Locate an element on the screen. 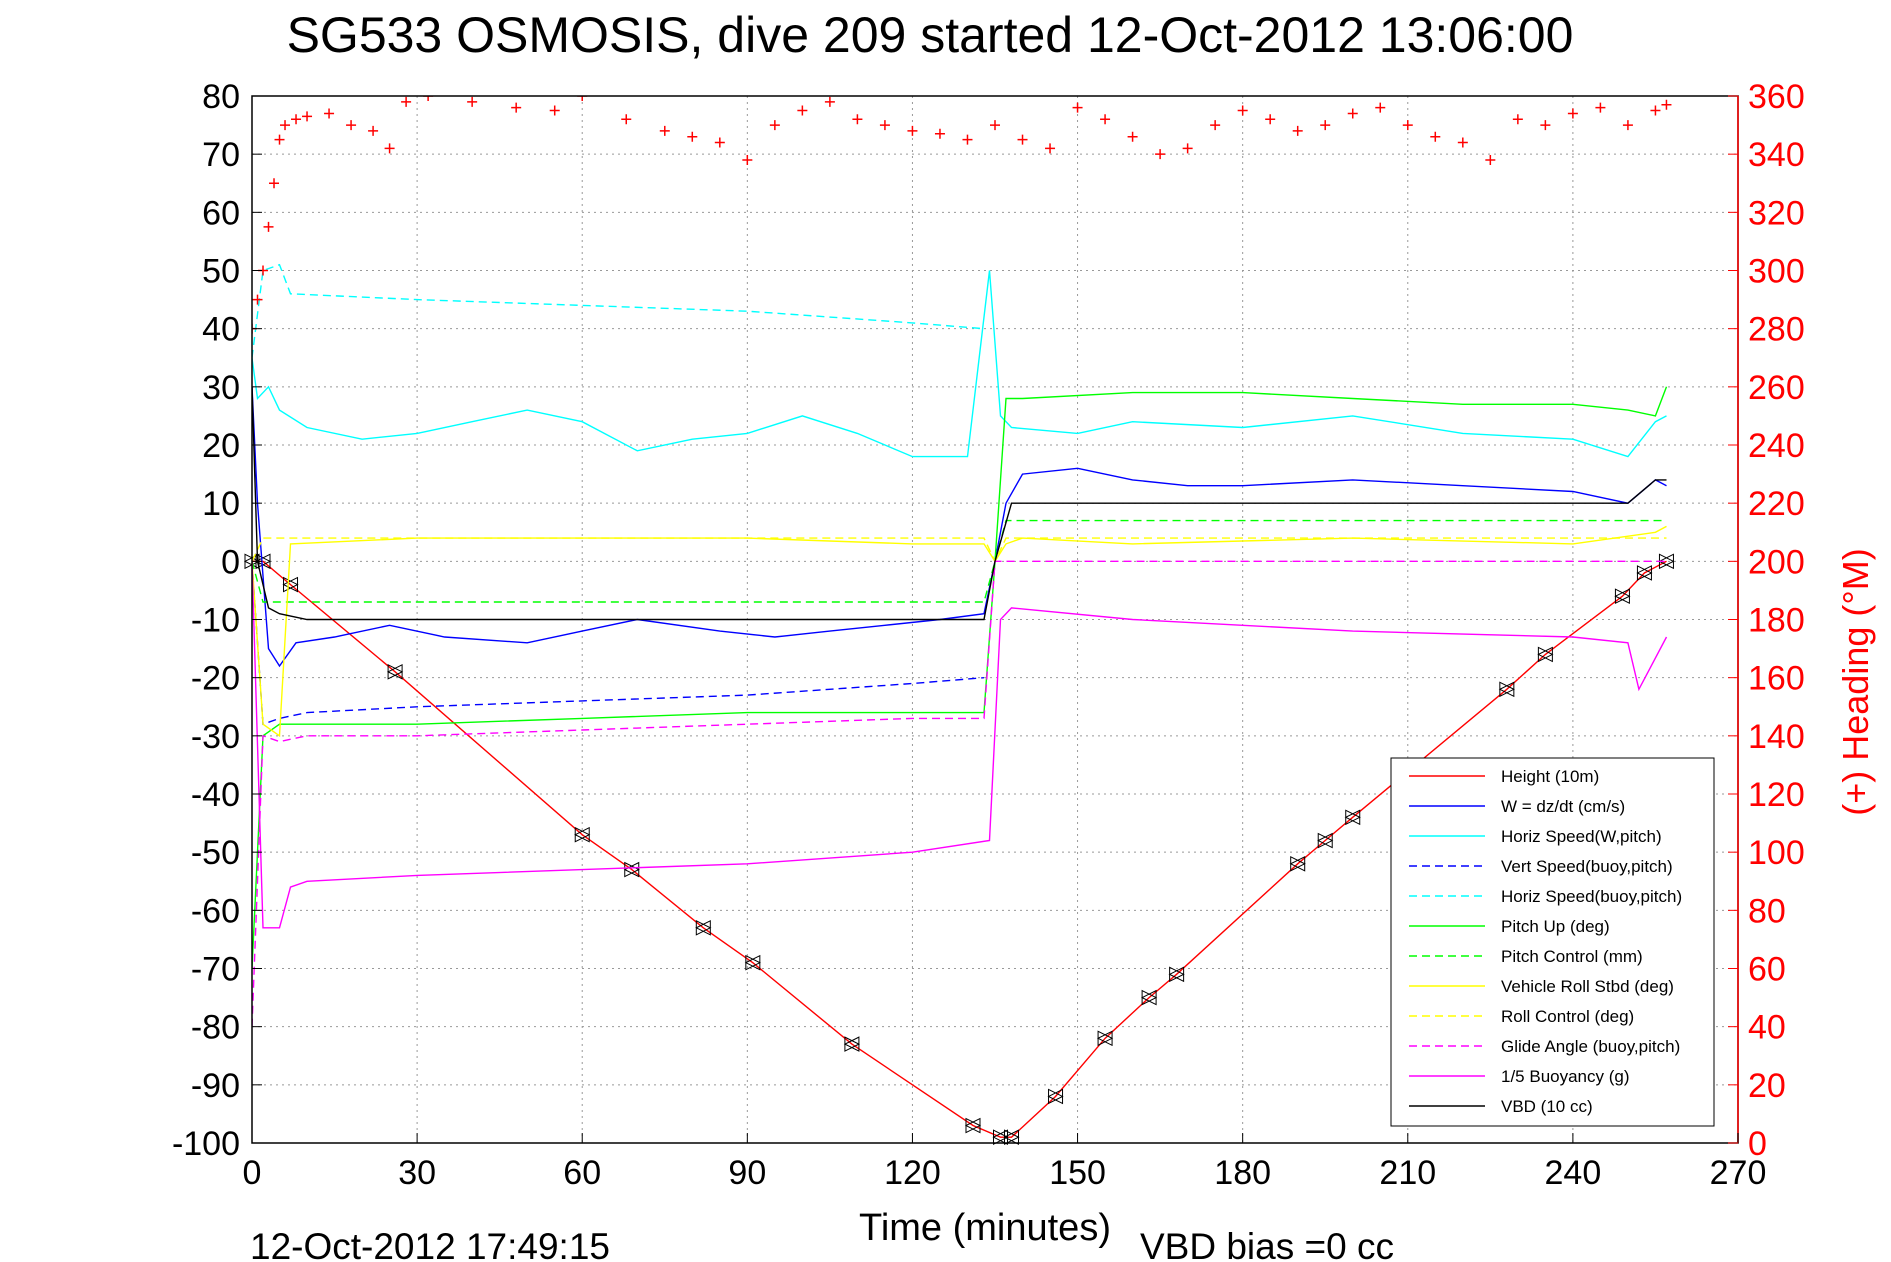 This screenshot has width=1891, height=1262. x-tick-label: 30 is located at coordinates (417, 1173).